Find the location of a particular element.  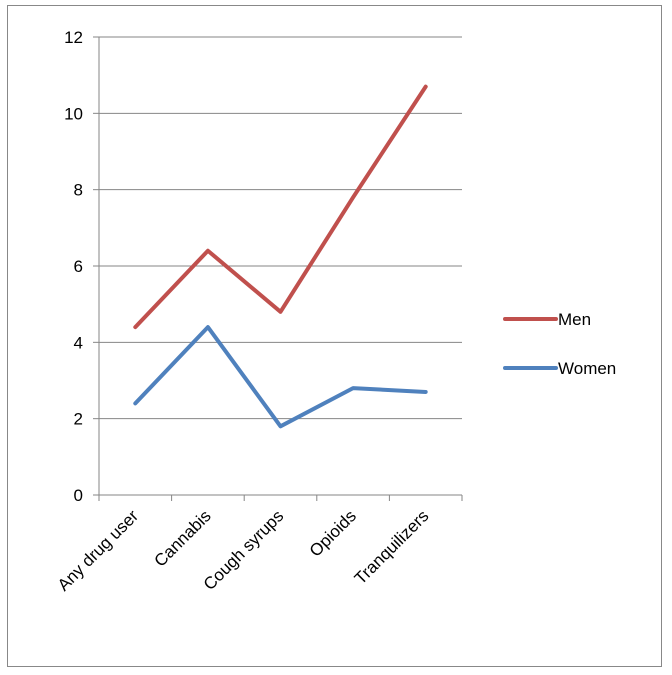

legend: Men Women is located at coordinates (559, 344).